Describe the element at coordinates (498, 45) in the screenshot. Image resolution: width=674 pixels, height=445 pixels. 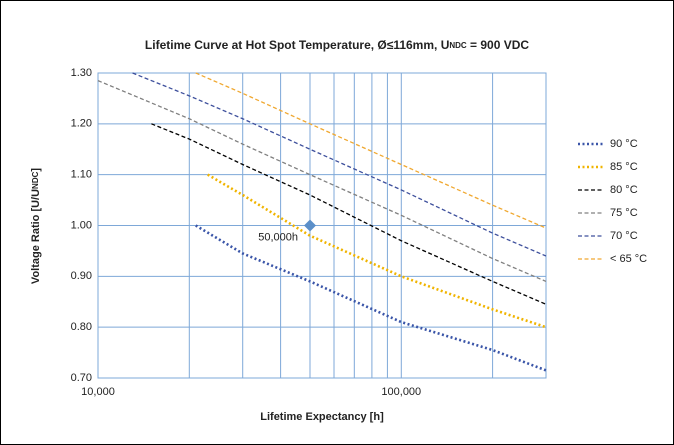
I see `title-tail: = 900 VDC` at that location.